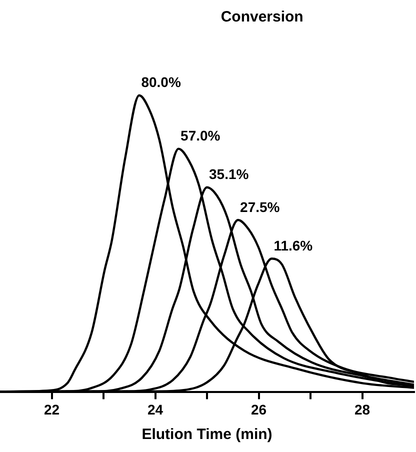  What do you see at coordinates (262, 17) in the screenshot?
I see `chart-title: Conversion` at bounding box center [262, 17].